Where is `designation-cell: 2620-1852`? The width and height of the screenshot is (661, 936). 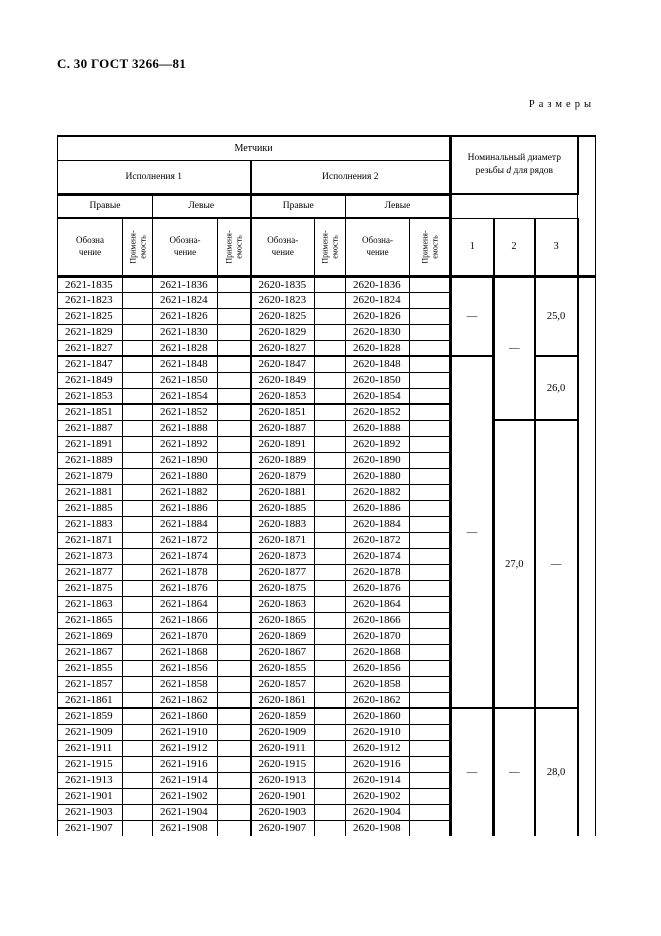
designation-cell: 2620-1852 is located at coordinates (377, 412).